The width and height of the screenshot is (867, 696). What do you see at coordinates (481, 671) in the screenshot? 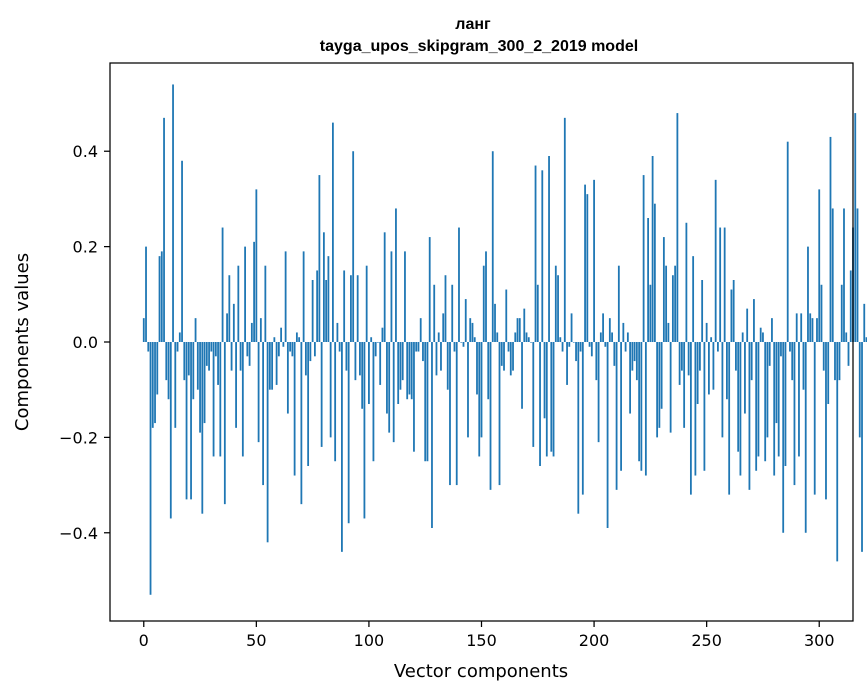
I see `x-axis-label: Vector components` at bounding box center [481, 671].